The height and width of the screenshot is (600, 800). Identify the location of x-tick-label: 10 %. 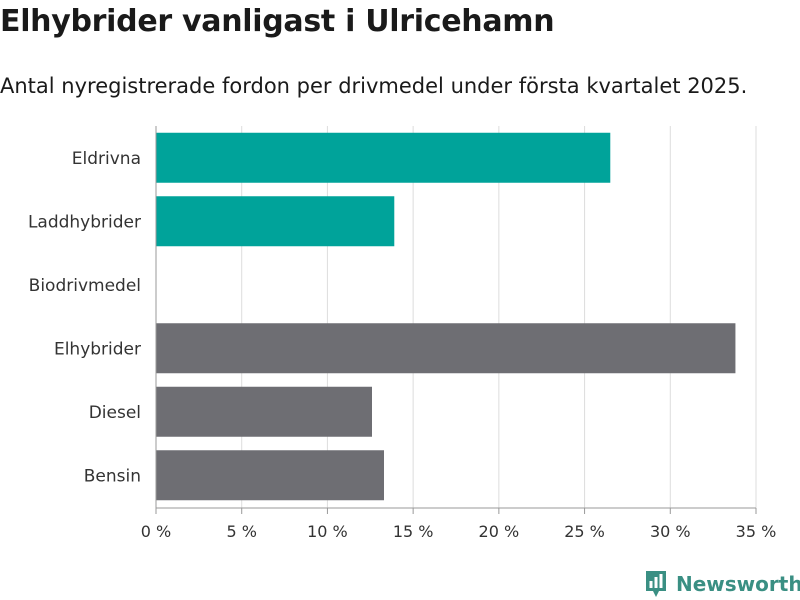
(327, 531).